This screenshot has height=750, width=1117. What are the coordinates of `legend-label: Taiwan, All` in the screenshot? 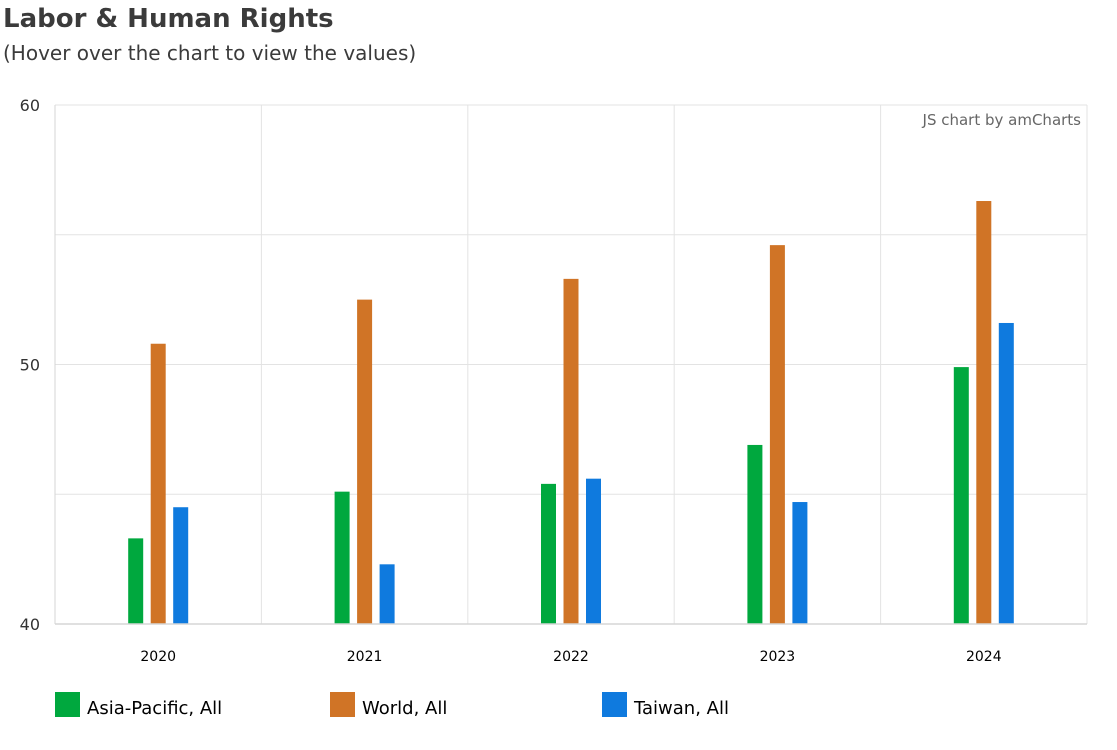 It's located at (681, 708).